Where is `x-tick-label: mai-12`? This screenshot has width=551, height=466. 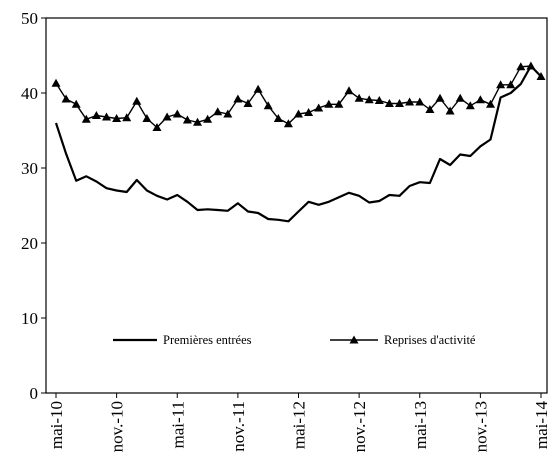
x-tick-label: mai-12 is located at coordinates (299, 425).